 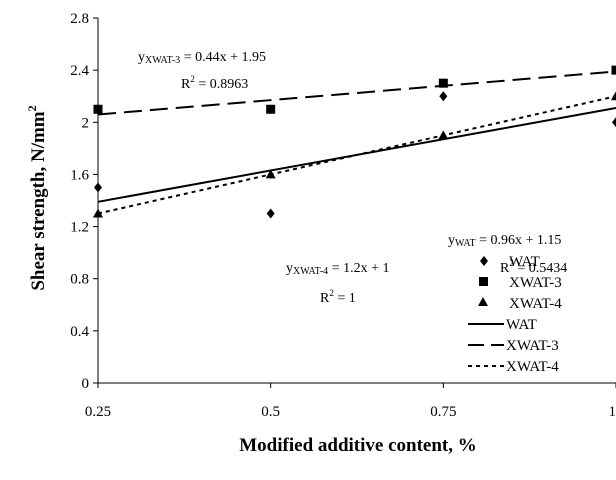 I want to click on y-tick-label: 2.8, so click(x=79, y=19).